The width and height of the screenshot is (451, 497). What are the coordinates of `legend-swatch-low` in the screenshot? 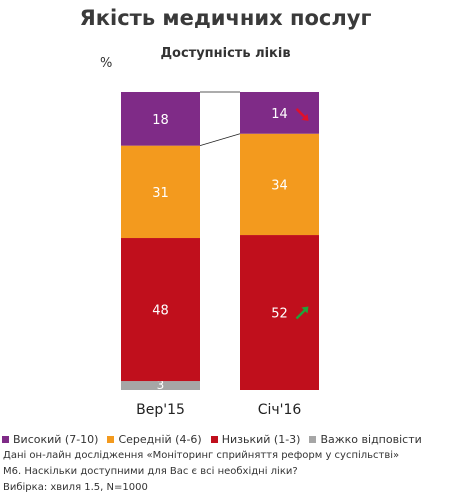 It's located at (214, 439).